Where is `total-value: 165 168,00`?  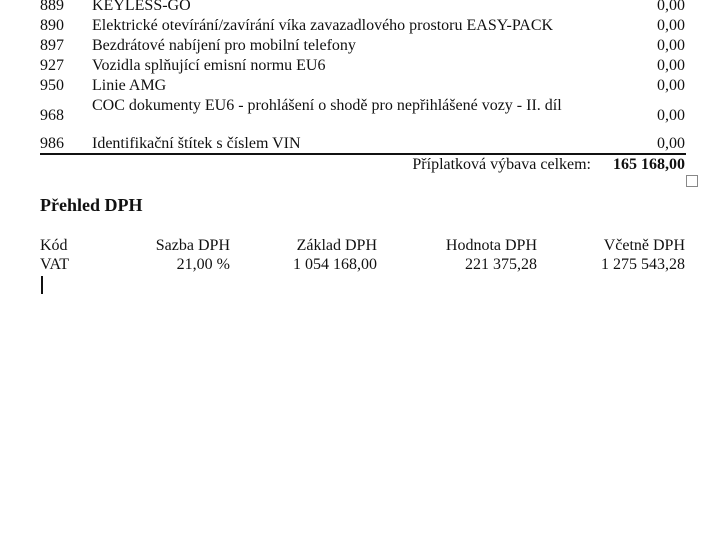
total-value: 165 168,00 is located at coordinates (649, 164).